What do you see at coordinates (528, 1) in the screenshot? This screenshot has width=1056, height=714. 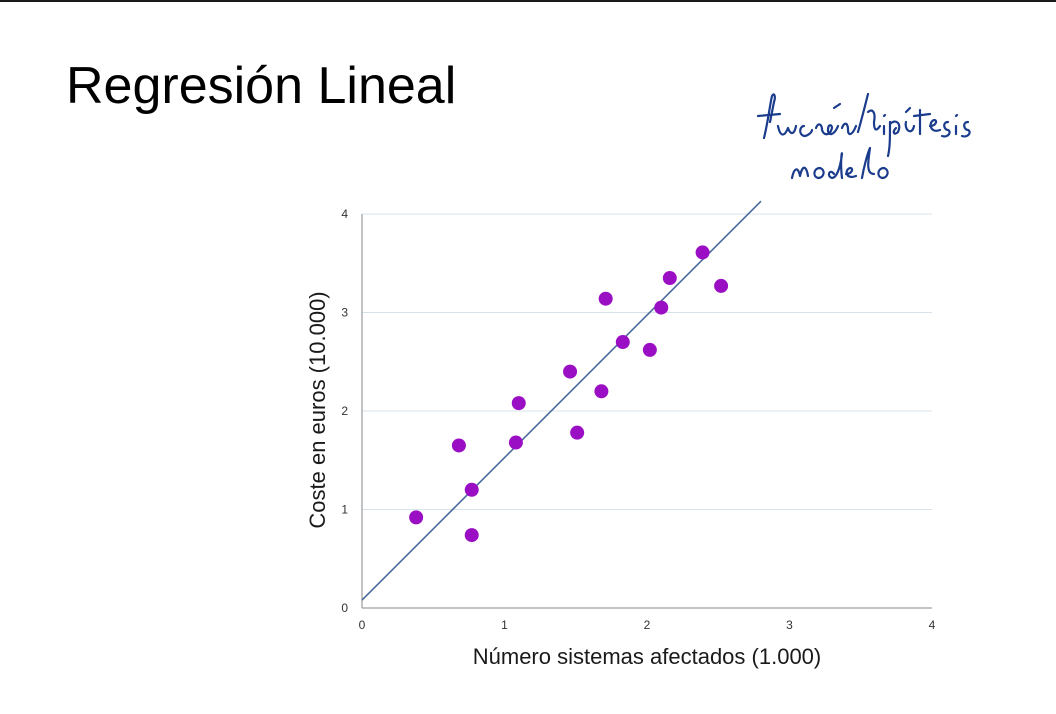 I see `top-rule` at bounding box center [528, 1].